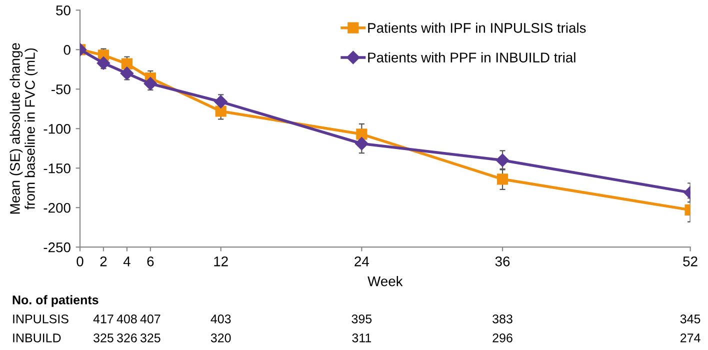 This screenshot has height=350, width=708. I want to click on text: 320, so click(220, 338).